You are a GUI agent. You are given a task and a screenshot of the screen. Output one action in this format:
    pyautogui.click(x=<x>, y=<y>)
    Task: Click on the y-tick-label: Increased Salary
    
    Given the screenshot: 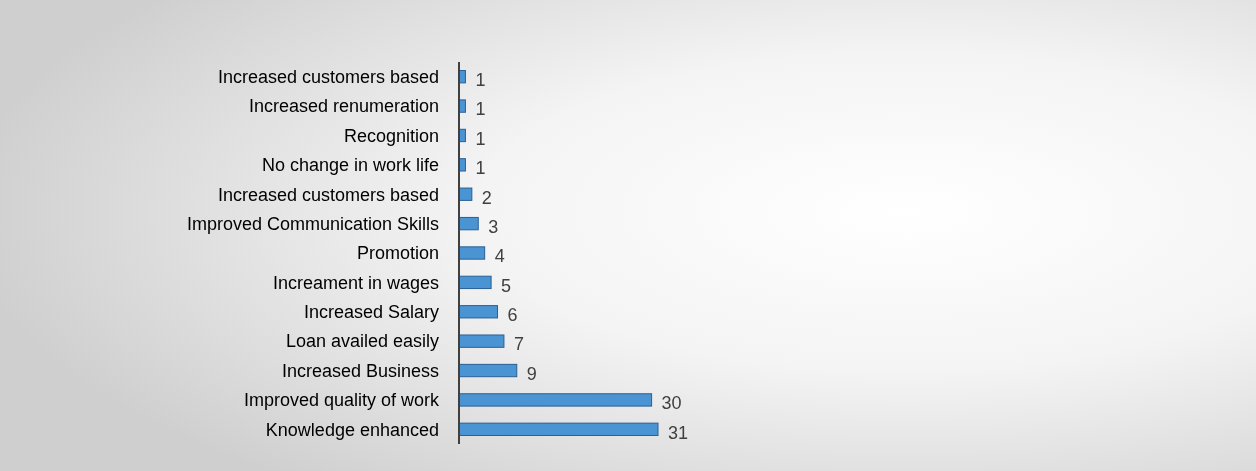 What is the action you would take?
    pyautogui.click(x=371, y=312)
    